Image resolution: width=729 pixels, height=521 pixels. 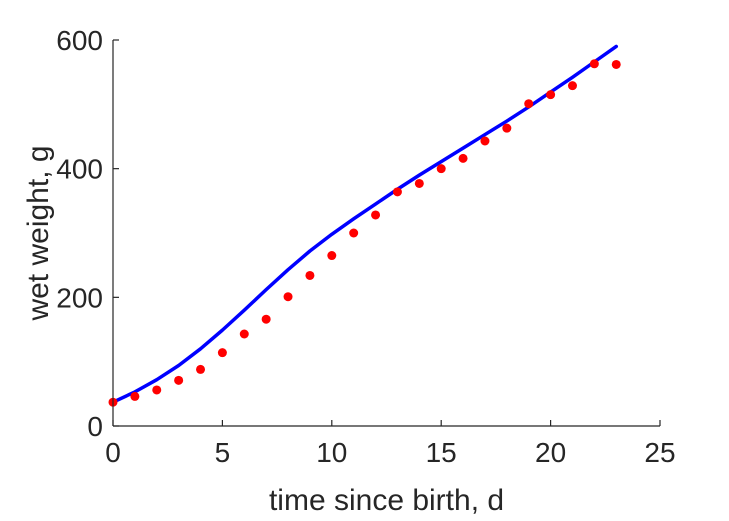 I want to click on y-tick-label: 400, so click(x=79, y=169).